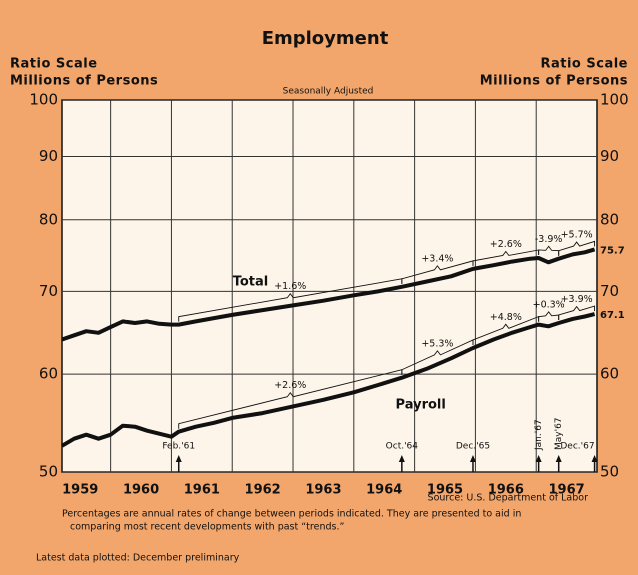  What do you see at coordinates (612, 315) in the screenshot?
I see `end-value-label: 67.1` at bounding box center [612, 315].